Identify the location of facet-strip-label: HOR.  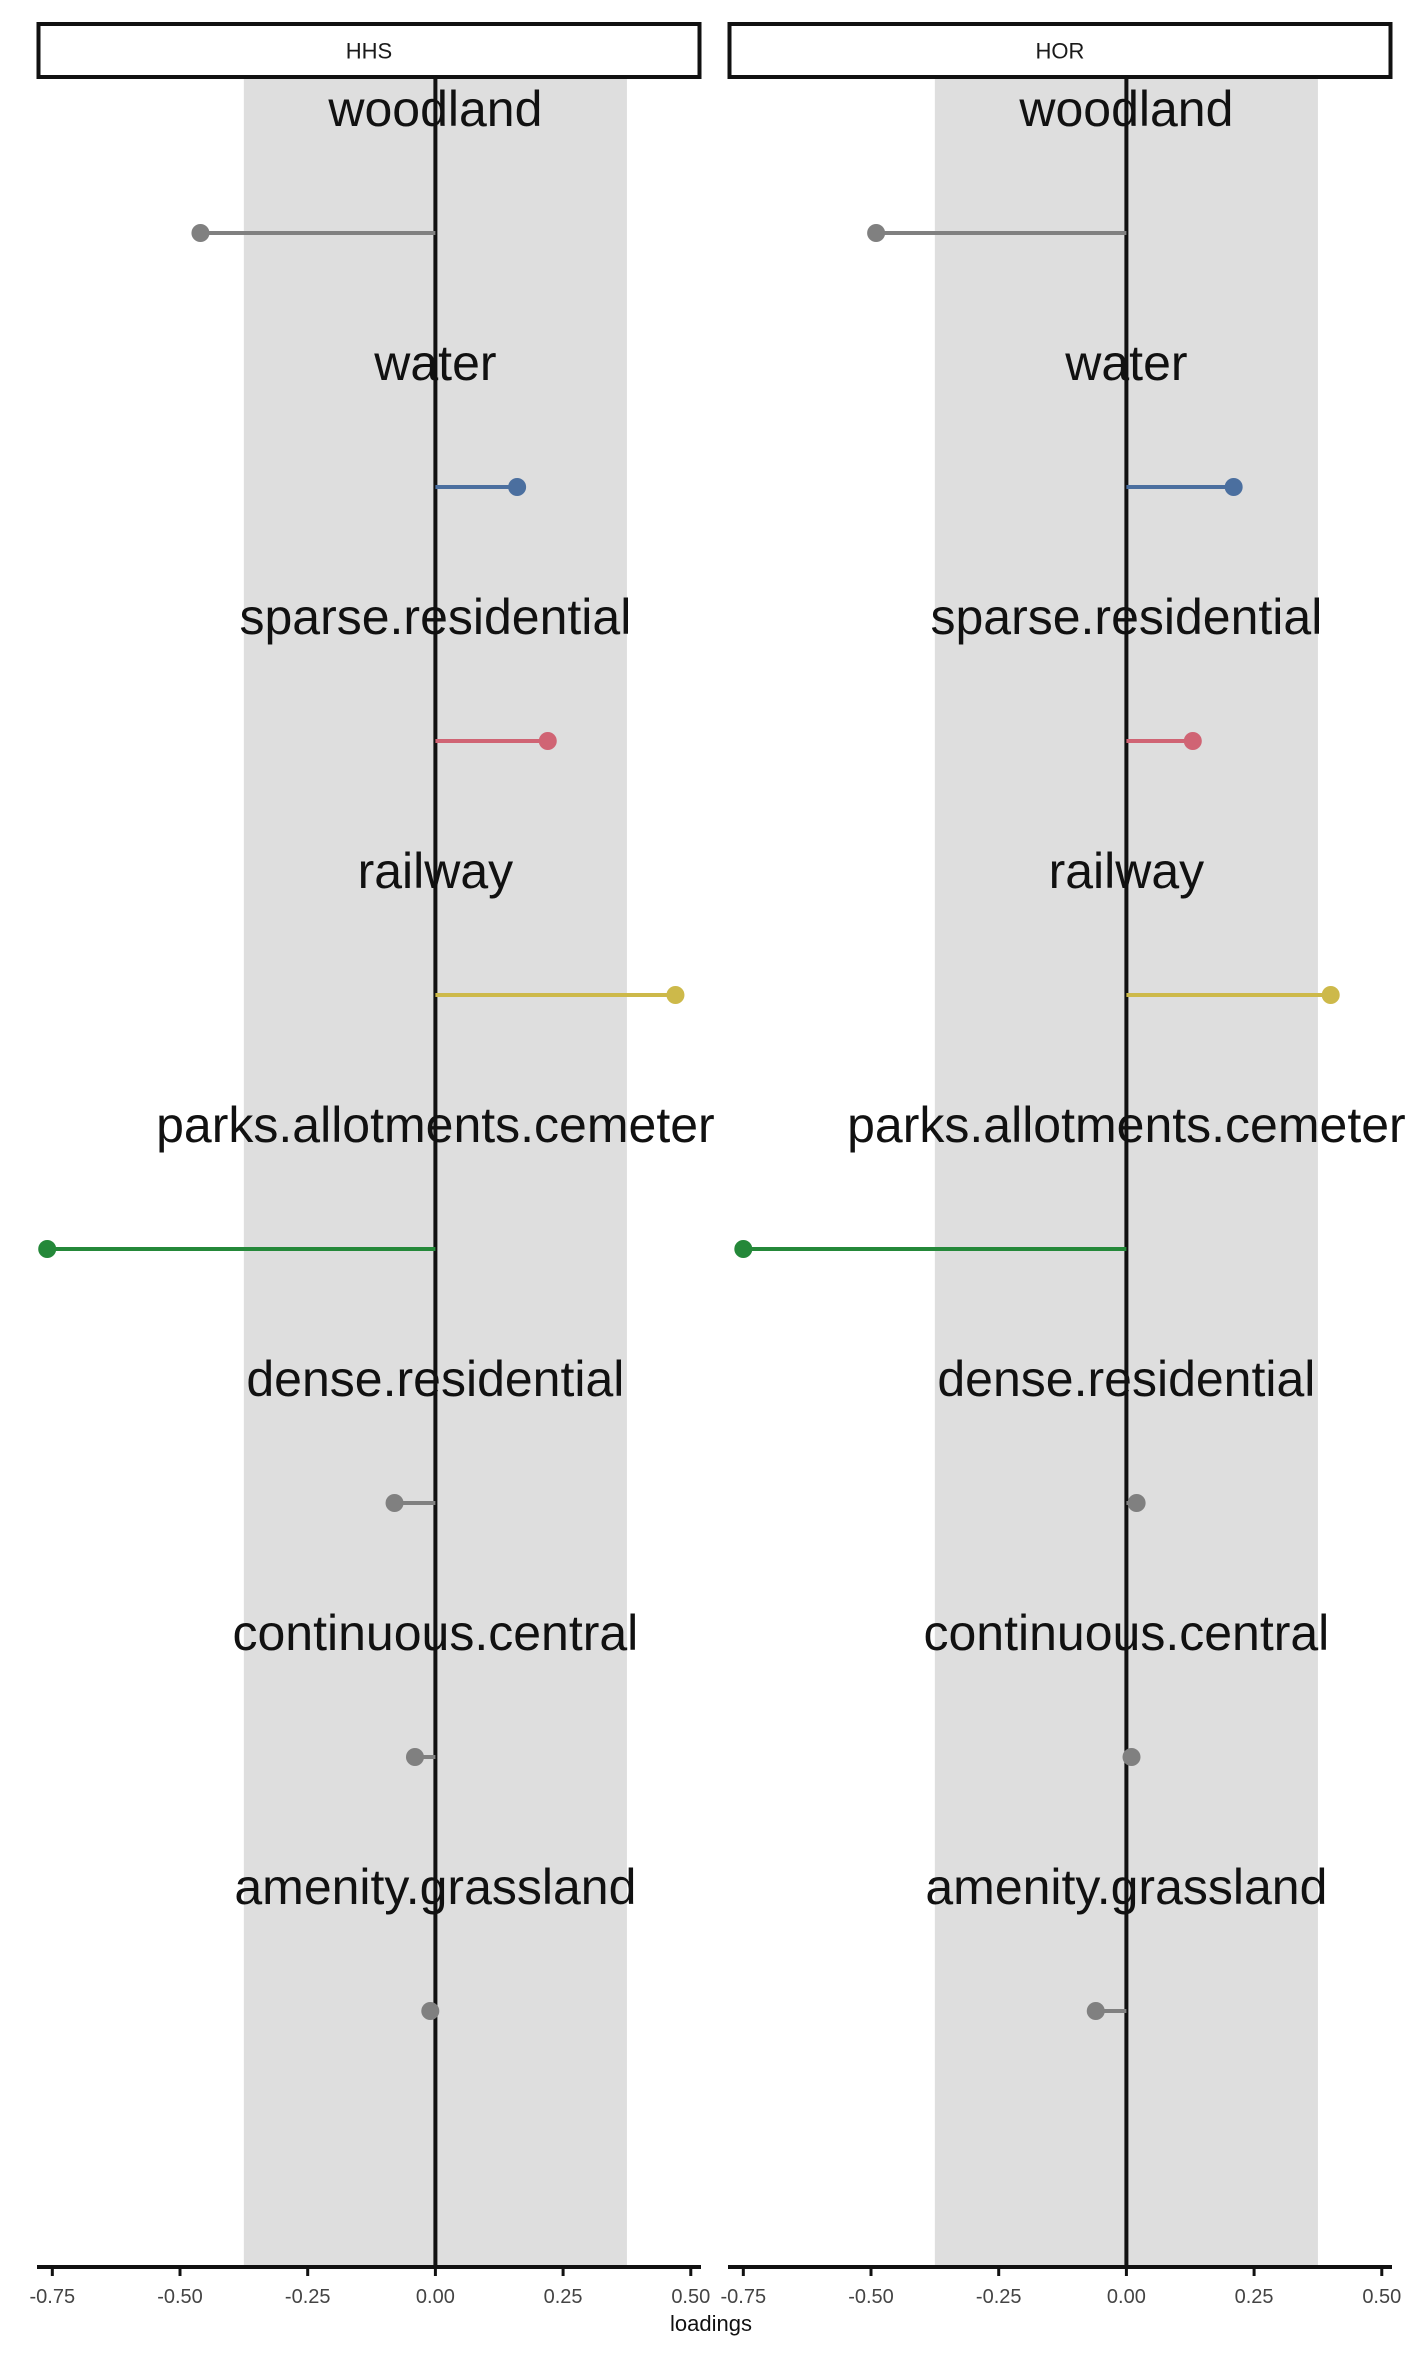
(1060, 51).